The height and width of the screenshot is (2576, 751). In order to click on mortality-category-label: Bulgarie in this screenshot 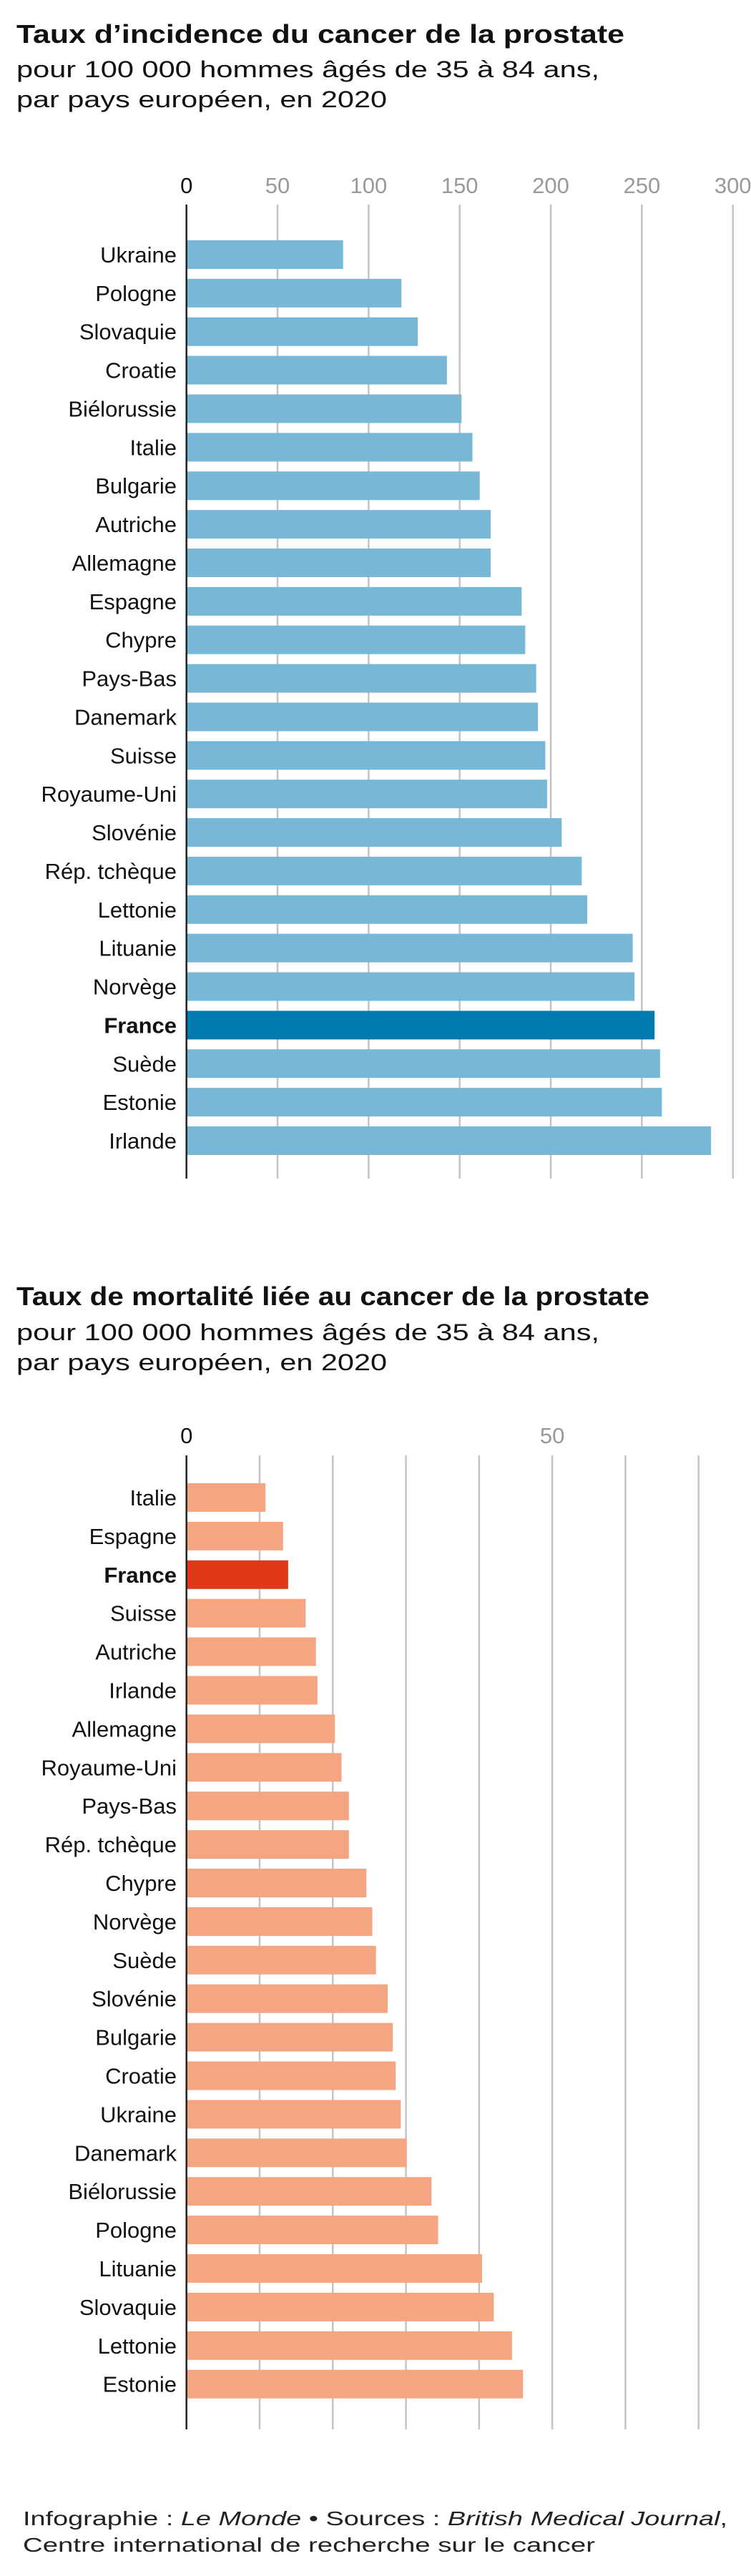, I will do `click(136, 2037)`.